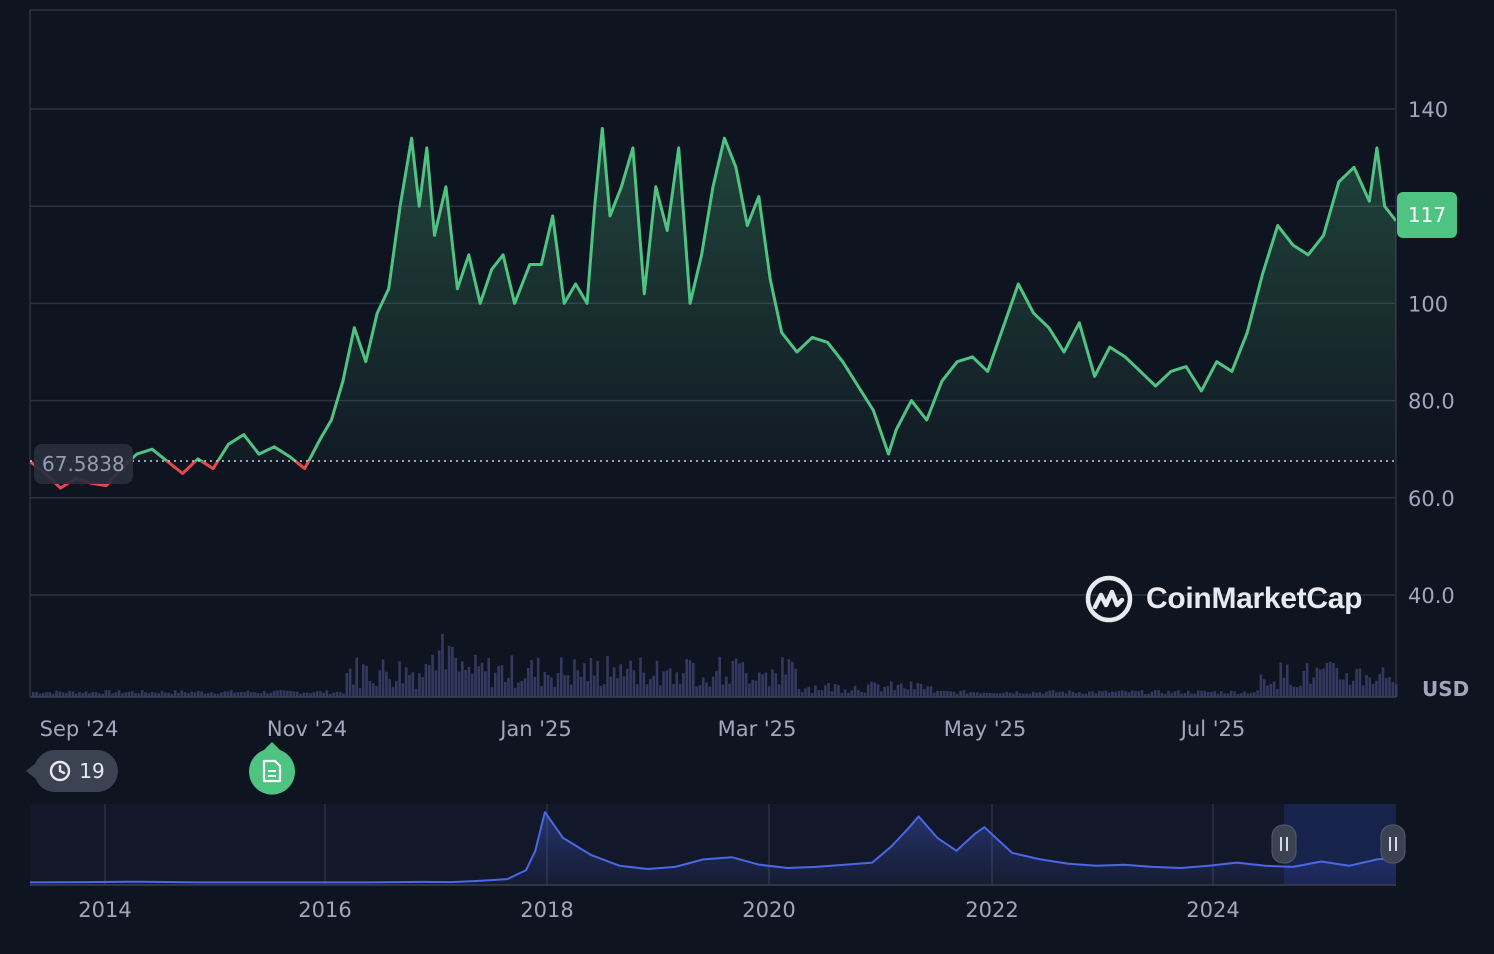 The image size is (1494, 954). I want to click on news-marker-button, so click(272, 769).